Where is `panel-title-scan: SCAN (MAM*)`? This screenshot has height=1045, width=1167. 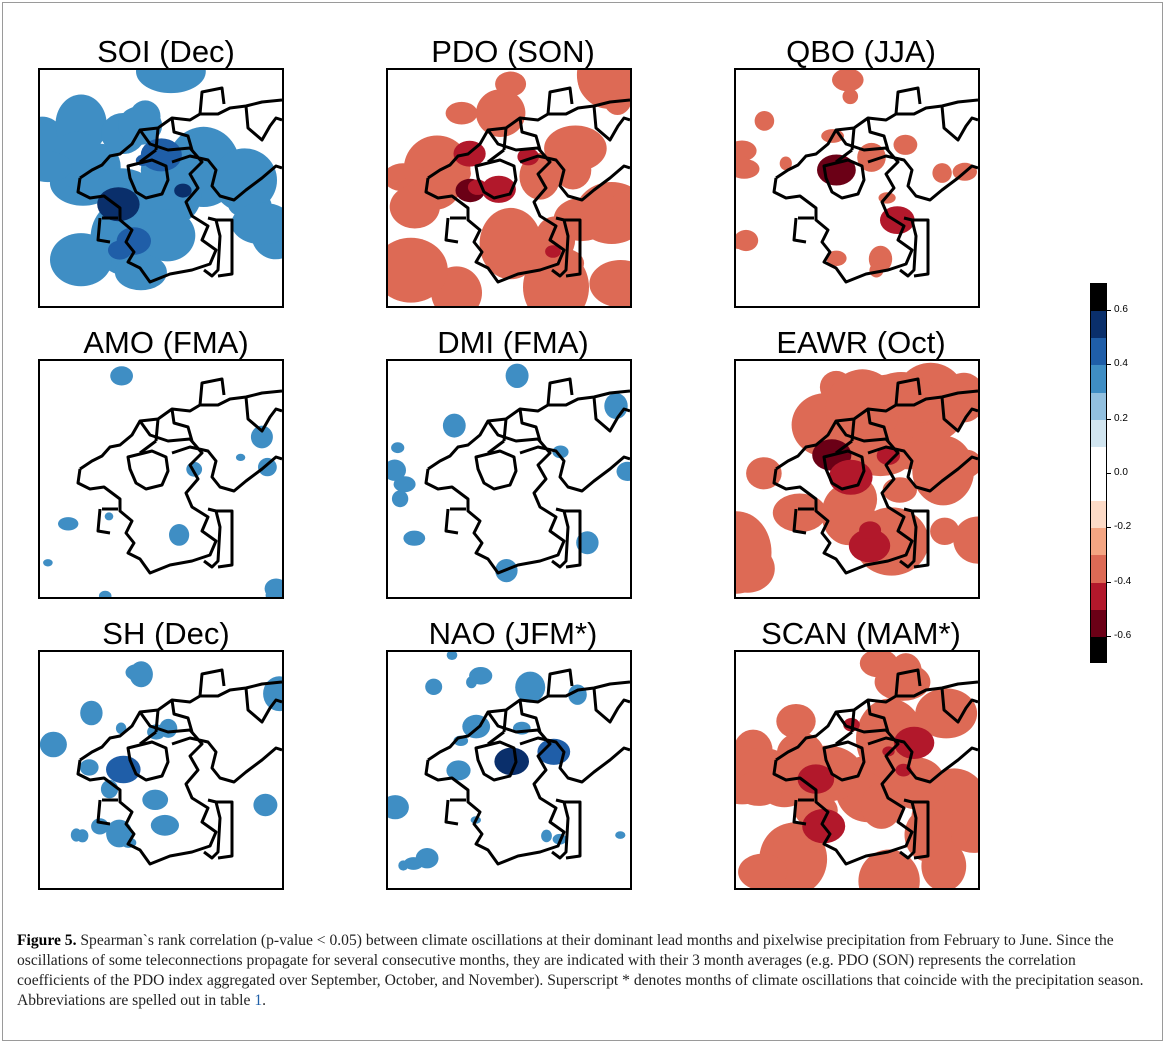
panel-title-scan: SCAN (MAM*) is located at coordinates (861, 633).